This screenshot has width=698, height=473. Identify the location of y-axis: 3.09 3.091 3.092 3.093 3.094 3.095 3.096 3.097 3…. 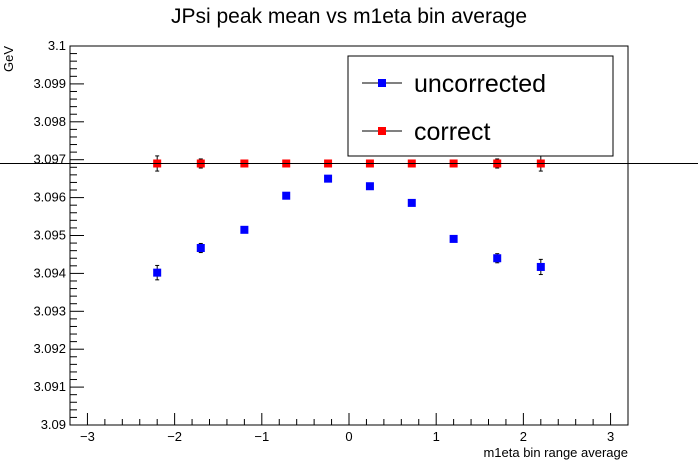
(58, 235).